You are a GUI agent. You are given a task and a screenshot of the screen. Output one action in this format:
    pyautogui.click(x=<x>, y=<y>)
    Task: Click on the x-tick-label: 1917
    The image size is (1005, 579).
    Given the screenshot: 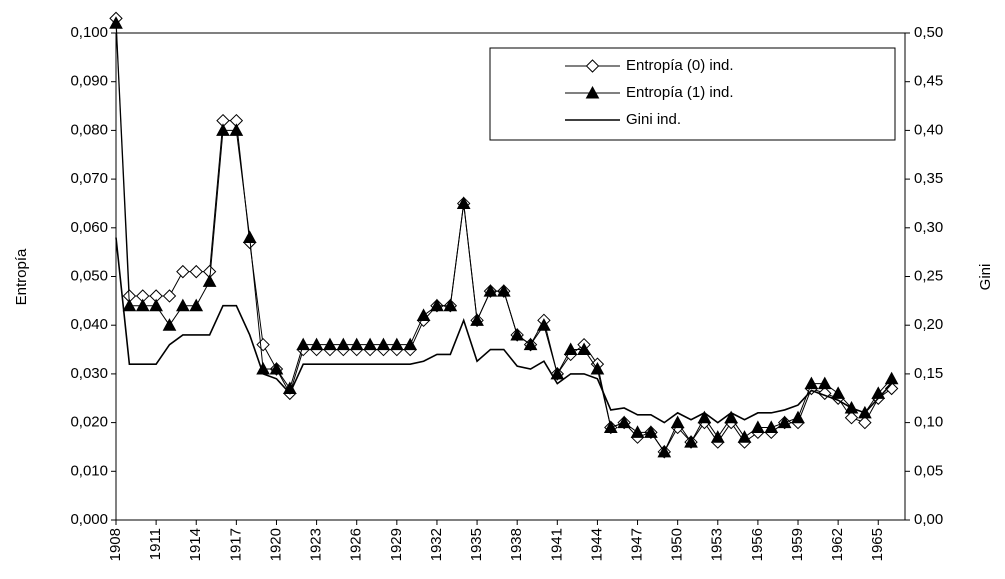 What is the action you would take?
    pyautogui.click(x=235, y=544)
    